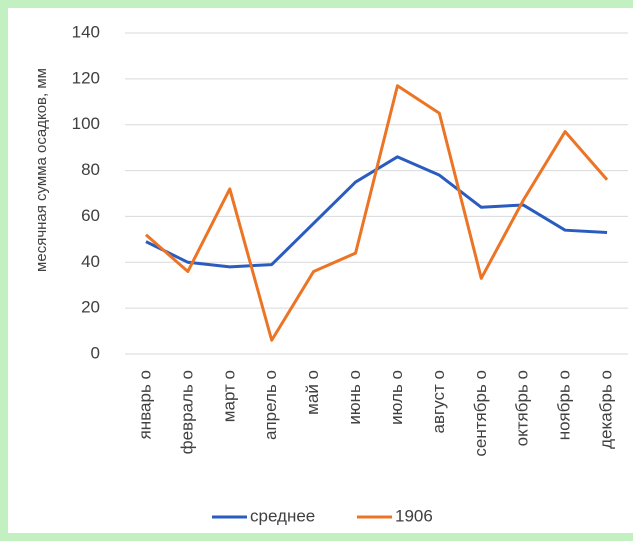 Image resolution: width=633 pixels, height=541 pixels. Describe the element at coordinates (95, 352) in the screenshot. I see `y-tick-label: 0` at that location.